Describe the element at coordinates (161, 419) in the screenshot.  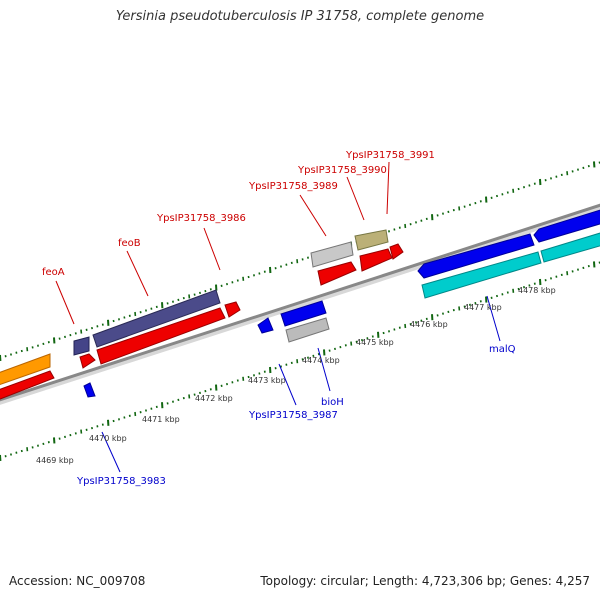
I see `ruler-label: 4471 kbp` at that location.